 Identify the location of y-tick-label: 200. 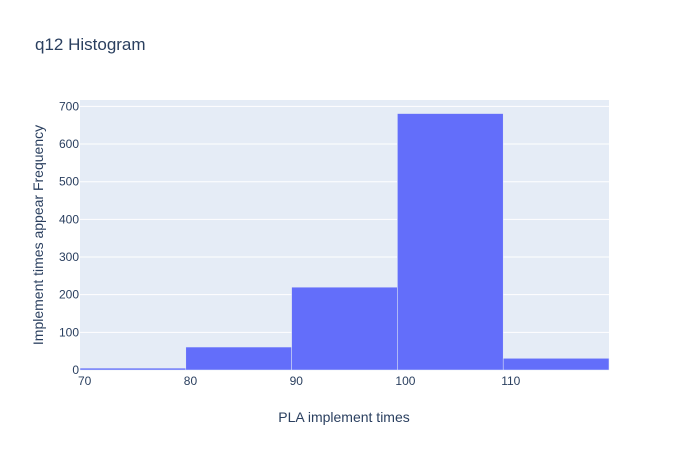
(69, 295).